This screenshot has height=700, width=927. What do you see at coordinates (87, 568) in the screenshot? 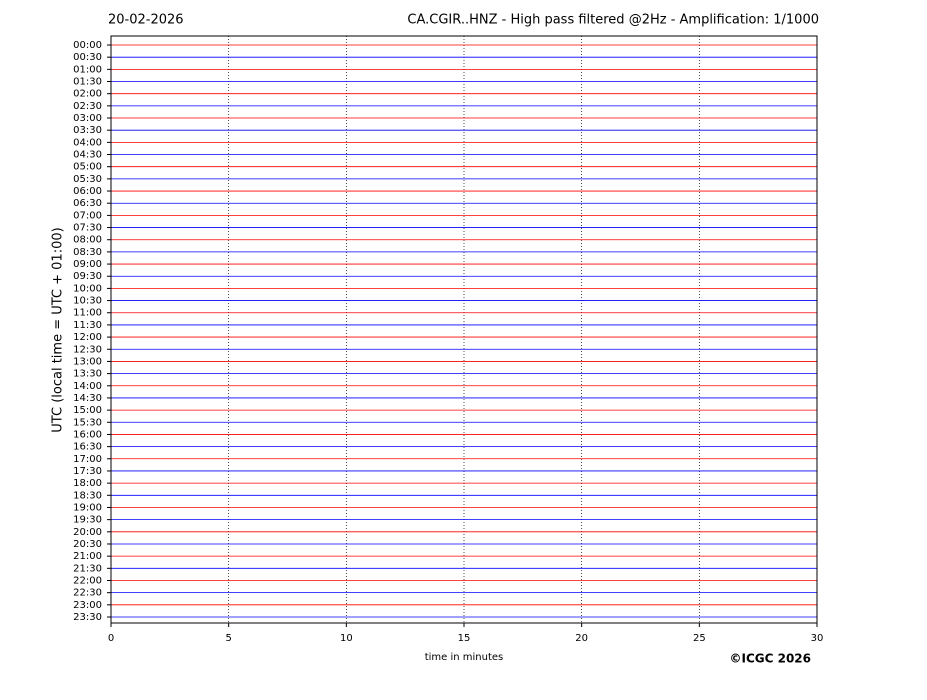
I see `y-tick-label: 21:30` at bounding box center [87, 568].